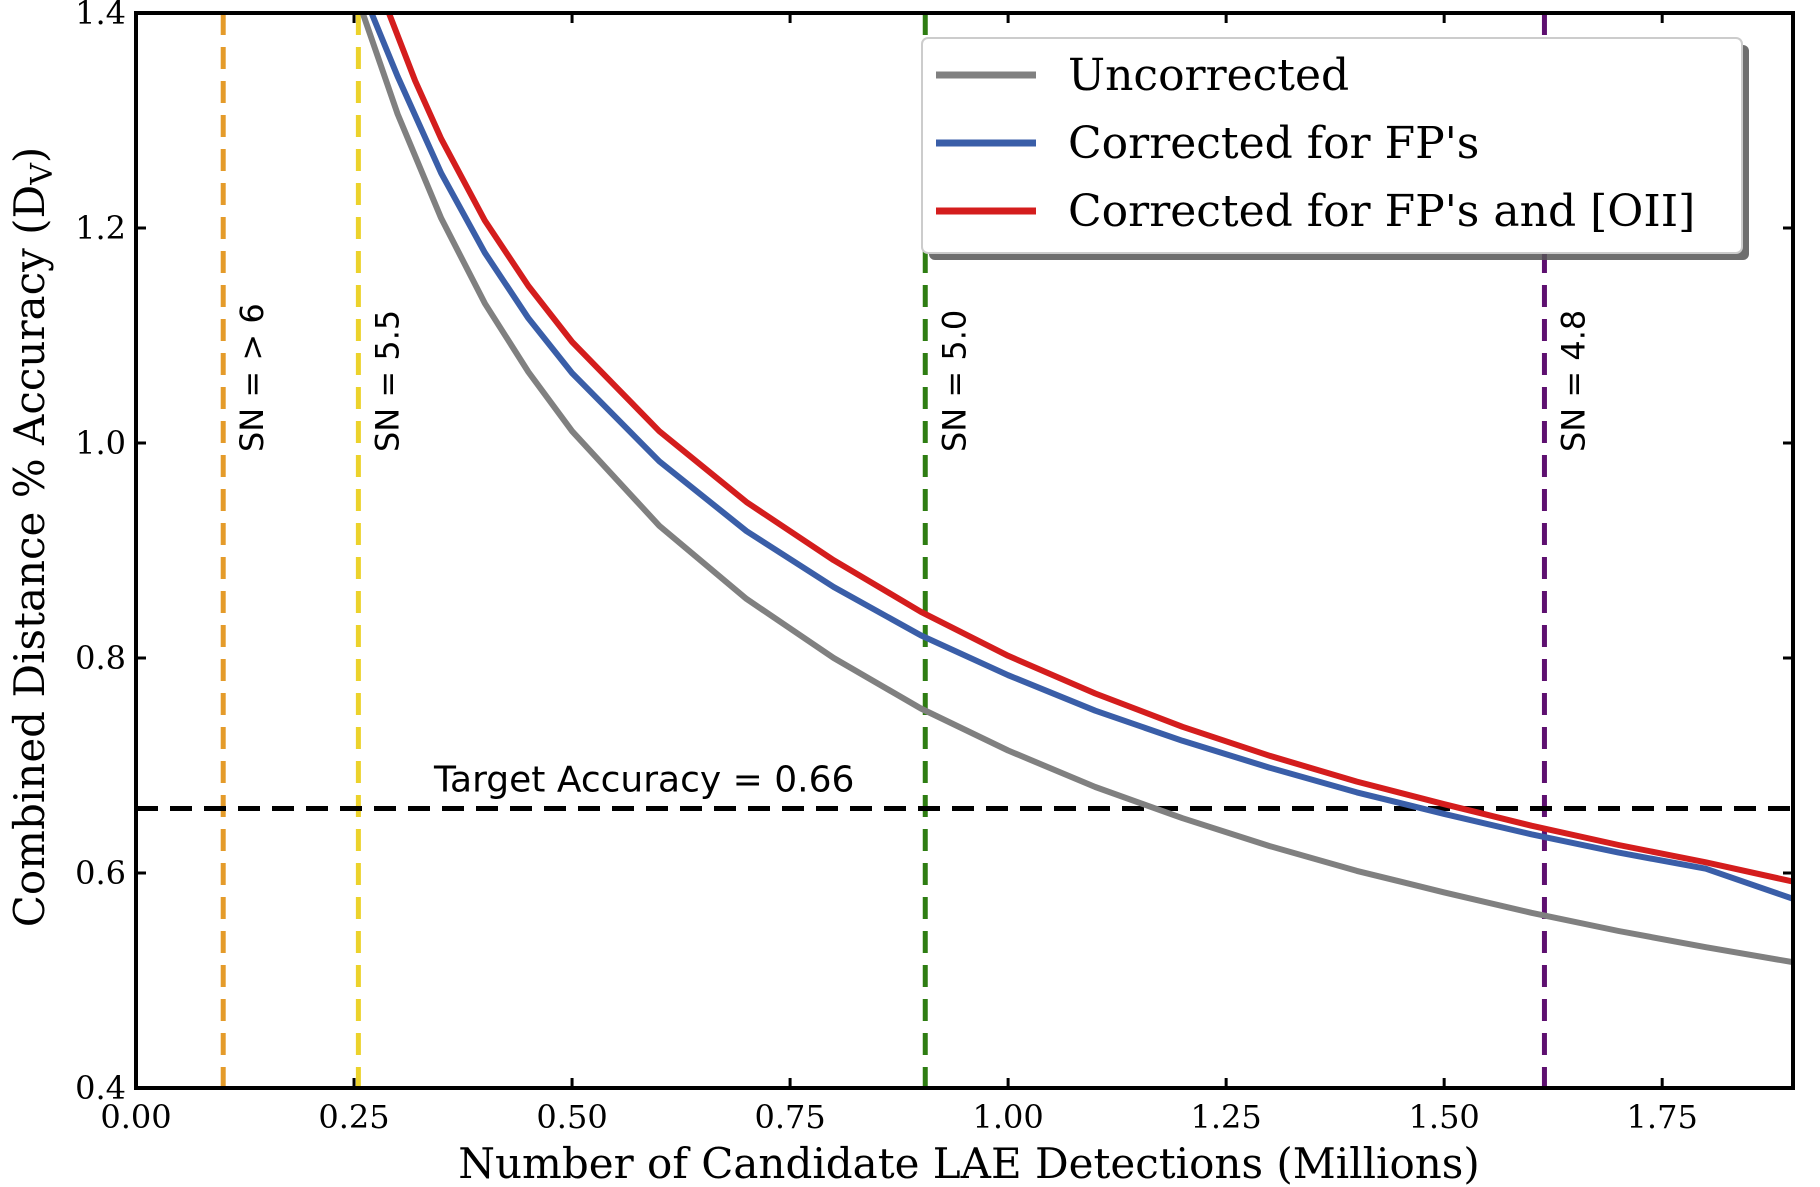 This screenshot has height=1187, width=1820. What do you see at coordinates (571, 1117) in the screenshot?
I see `x-tick-label: 0.50` at bounding box center [571, 1117].